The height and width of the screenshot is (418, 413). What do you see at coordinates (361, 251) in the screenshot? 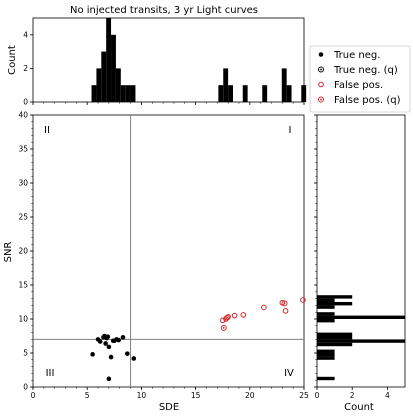
I see `right-histogram-frame` at bounding box center [361, 251].